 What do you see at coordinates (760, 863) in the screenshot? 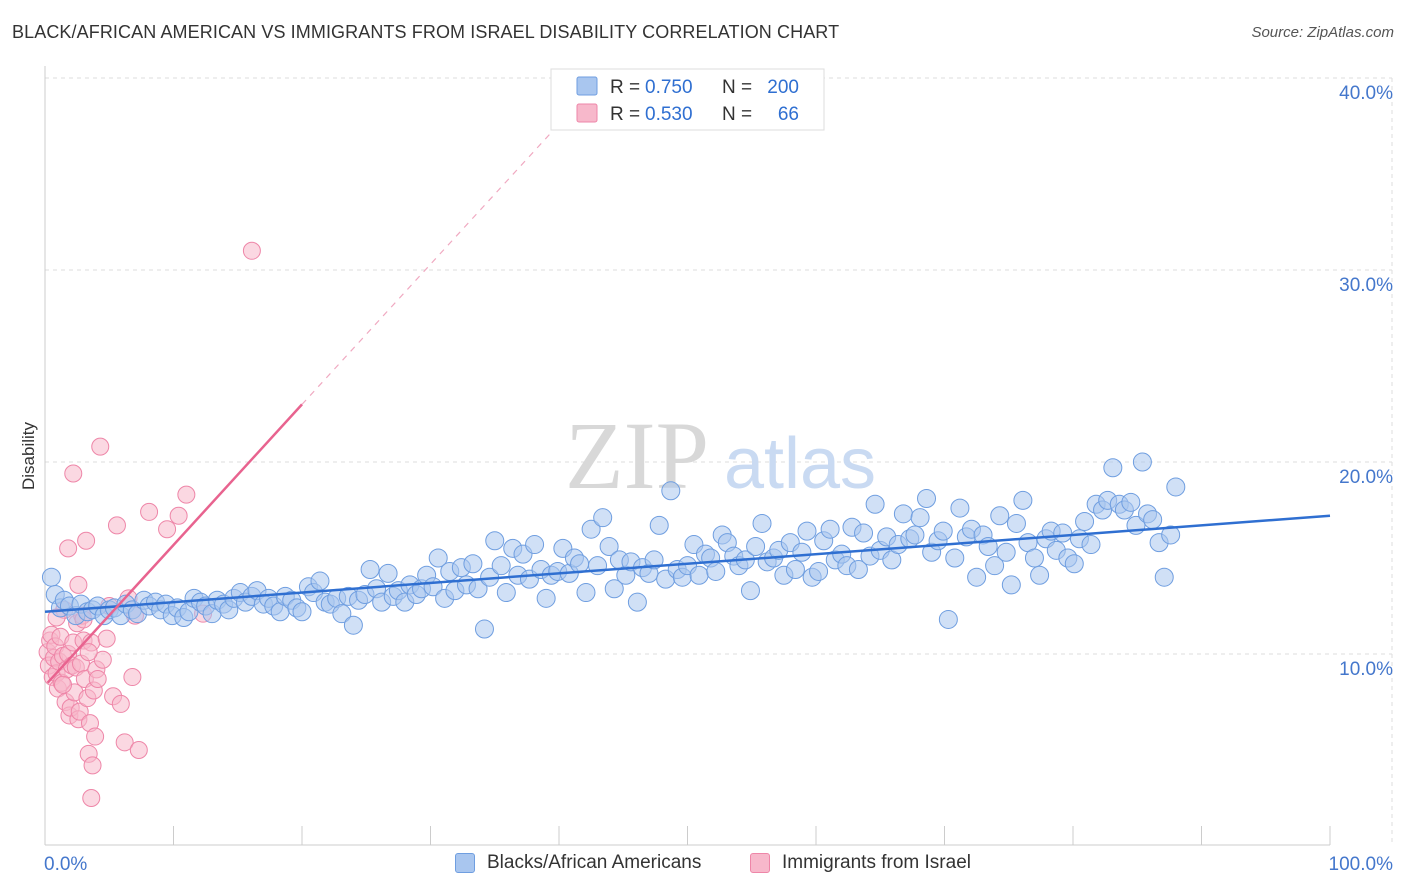
I see `legend-swatch-israel` at bounding box center [760, 863].